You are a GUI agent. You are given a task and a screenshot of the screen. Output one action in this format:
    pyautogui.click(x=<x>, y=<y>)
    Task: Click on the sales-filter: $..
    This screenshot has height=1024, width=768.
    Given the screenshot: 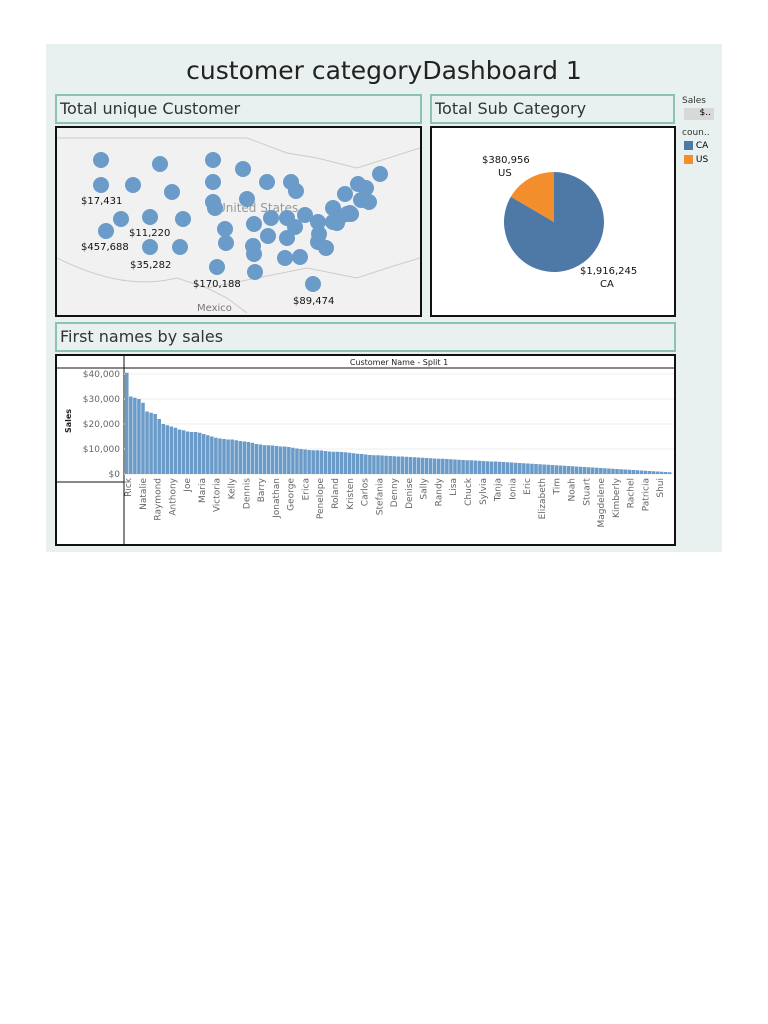 What is the action you would take?
    pyautogui.click(x=699, y=114)
    